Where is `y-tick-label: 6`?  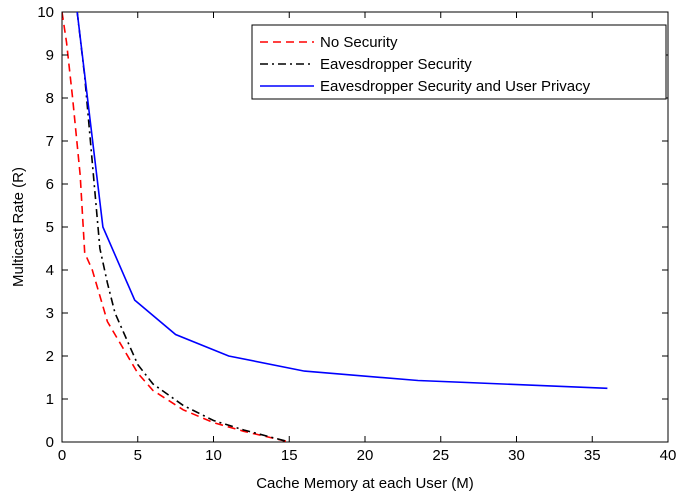 y-tick-label: 6 is located at coordinates (50, 184).